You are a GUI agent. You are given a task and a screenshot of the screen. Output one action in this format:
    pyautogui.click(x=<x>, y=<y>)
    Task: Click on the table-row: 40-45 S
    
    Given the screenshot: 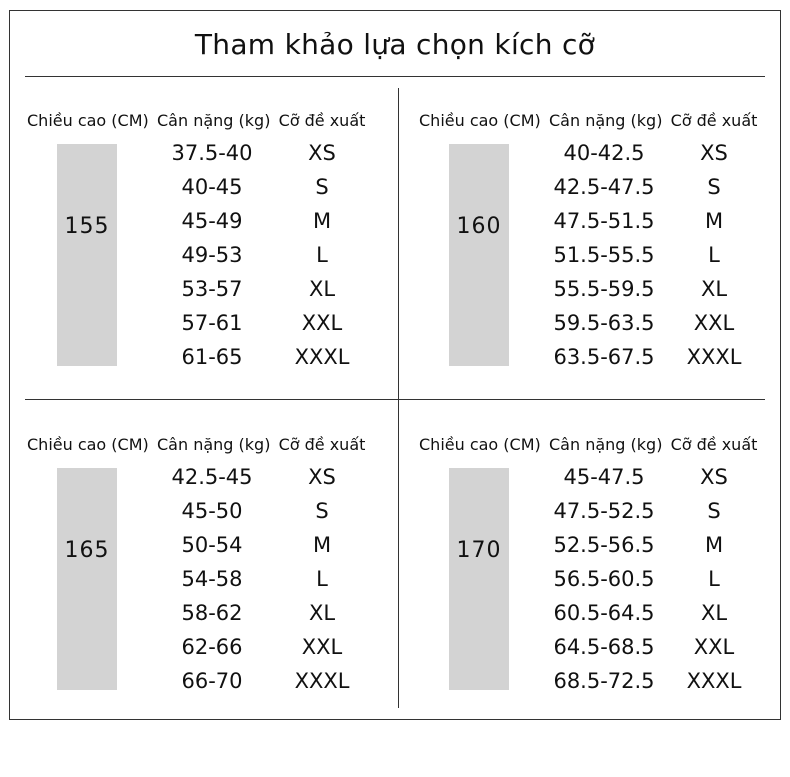 What is the action you would take?
    pyautogui.click(x=222, y=192)
    